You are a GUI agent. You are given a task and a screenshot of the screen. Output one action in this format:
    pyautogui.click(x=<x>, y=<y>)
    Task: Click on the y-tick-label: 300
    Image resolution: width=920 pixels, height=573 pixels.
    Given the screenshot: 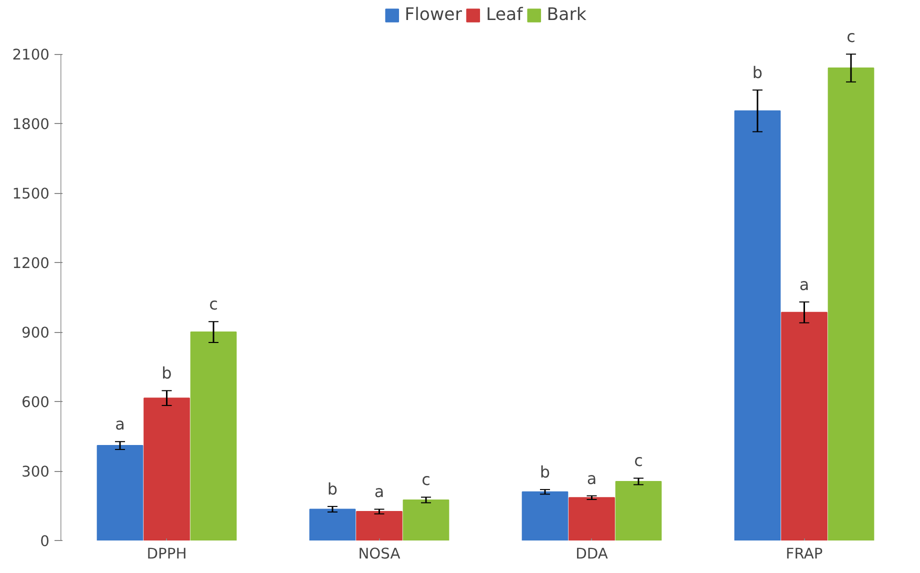 What is the action you would take?
    pyautogui.click(x=36, y=472)
    